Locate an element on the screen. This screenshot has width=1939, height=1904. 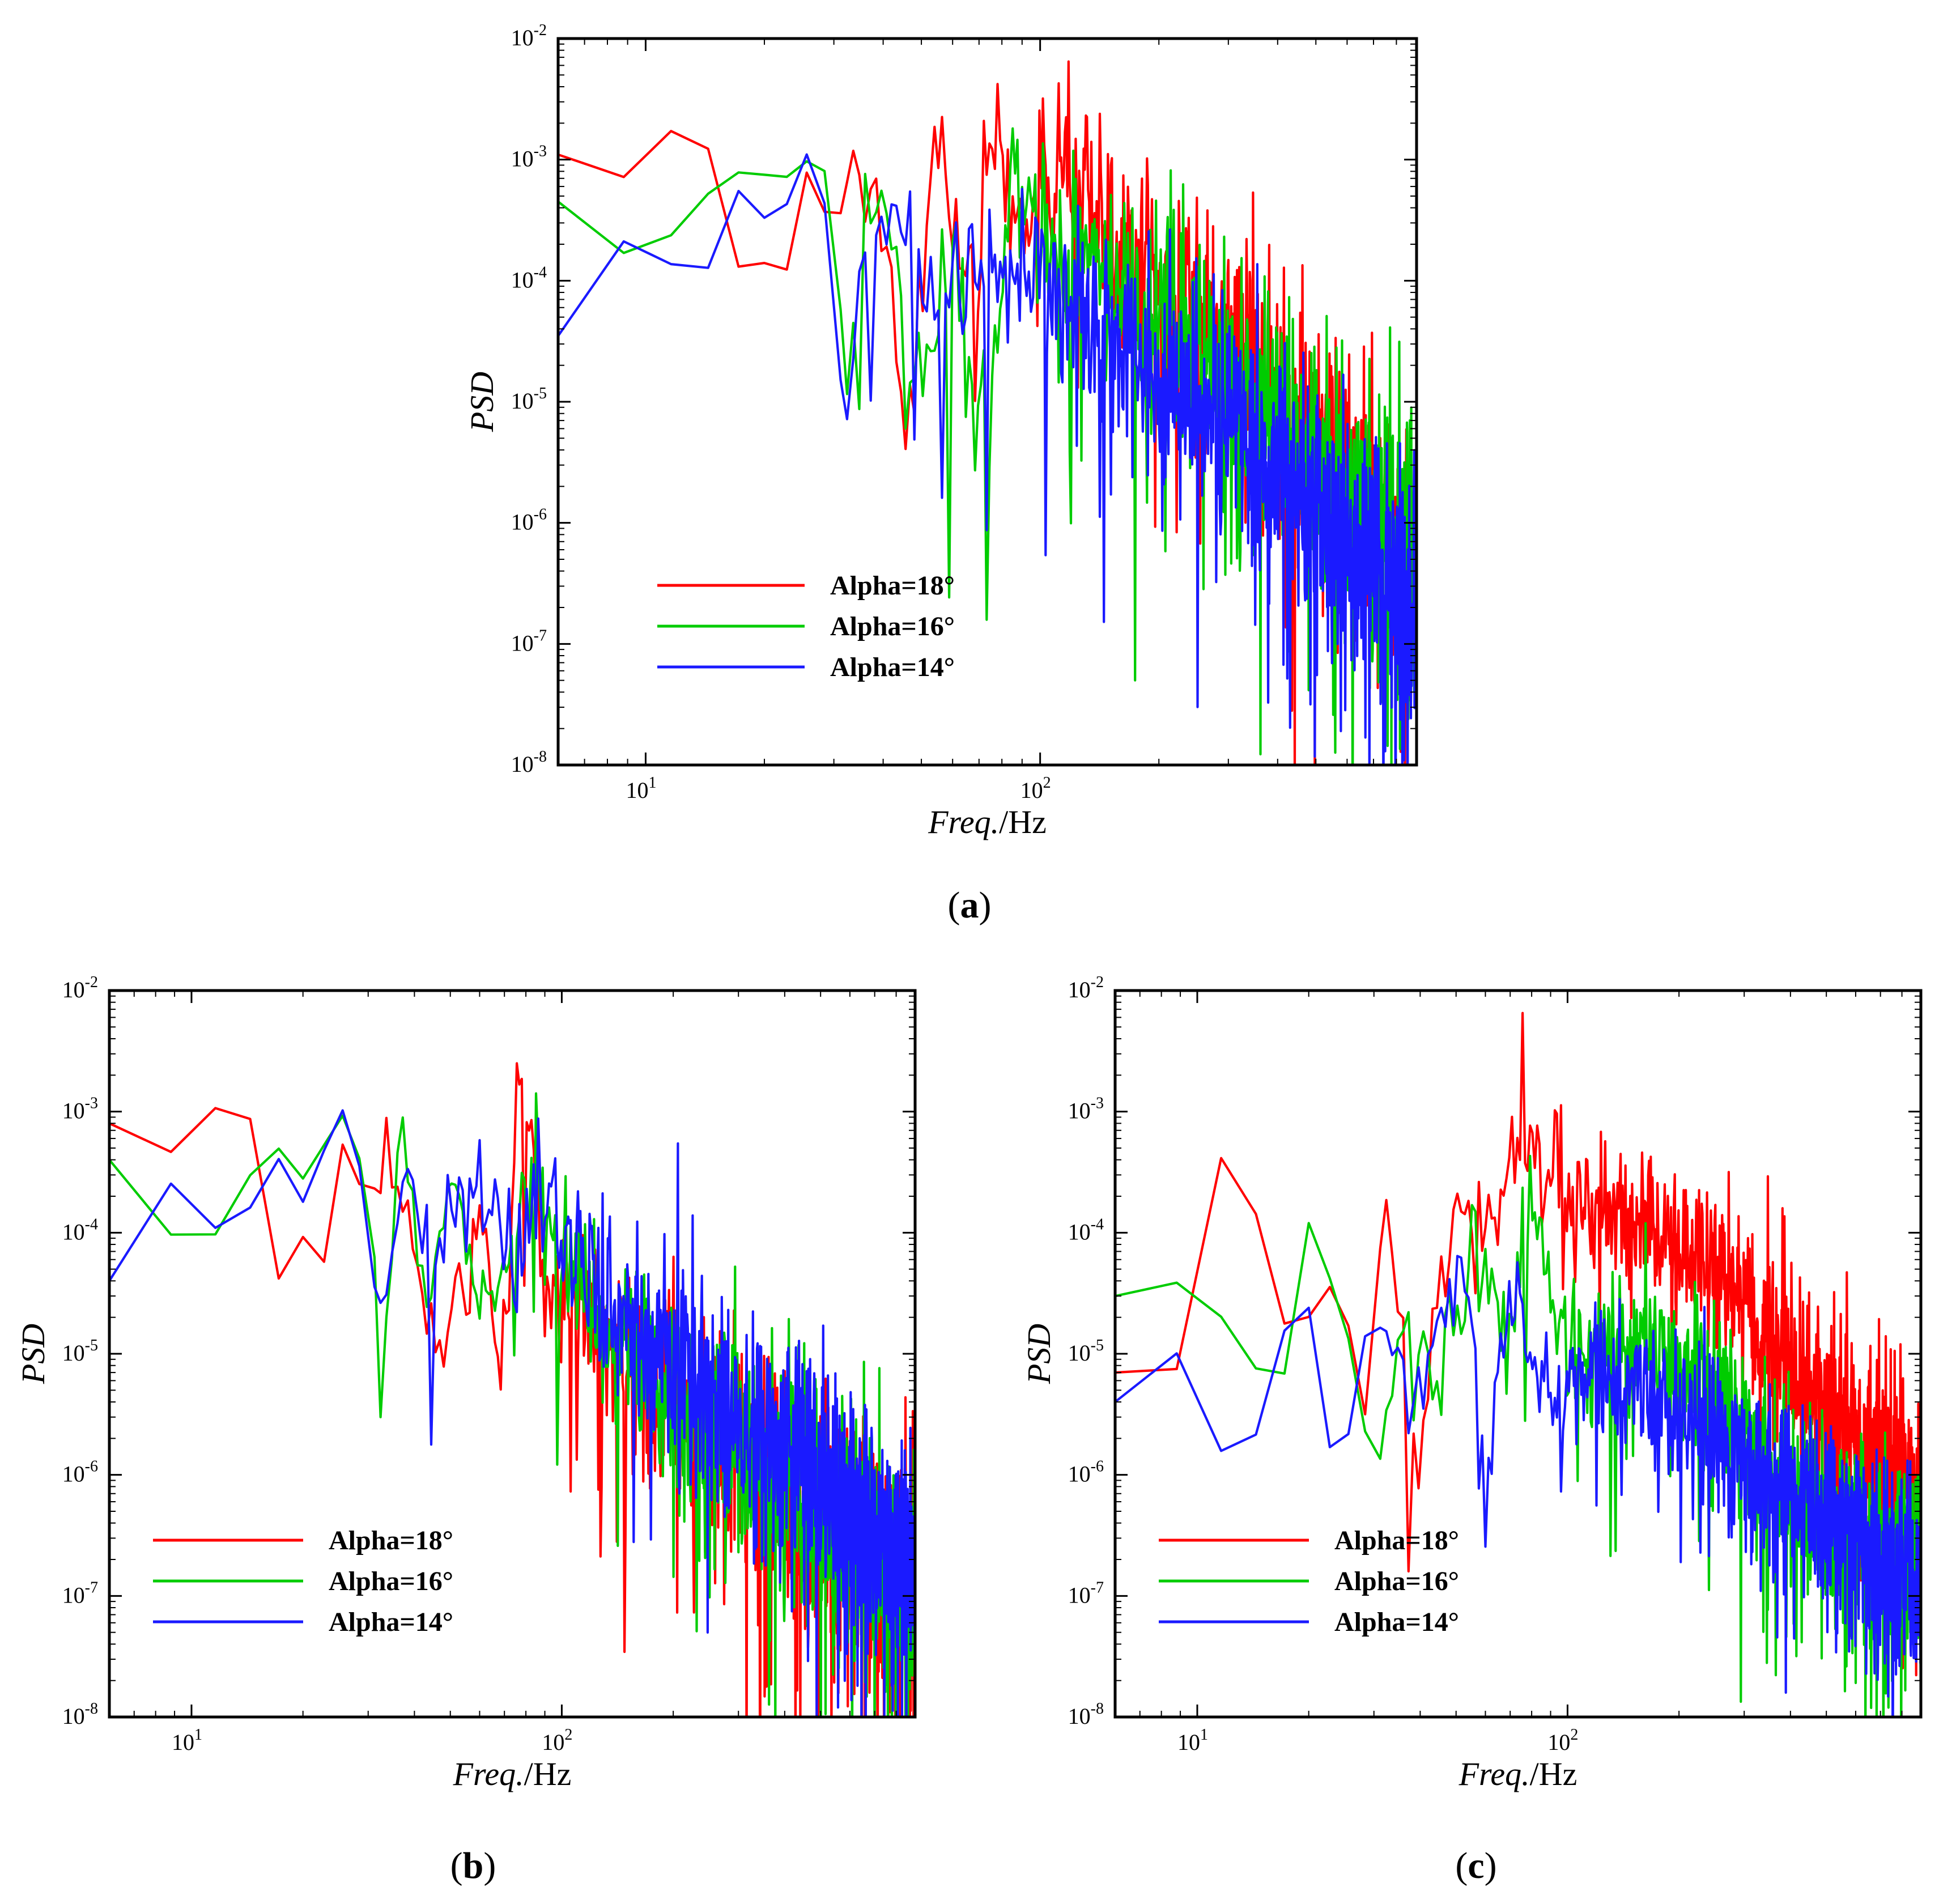
caption-c: (c) is located at coordinates (1476, 1865).